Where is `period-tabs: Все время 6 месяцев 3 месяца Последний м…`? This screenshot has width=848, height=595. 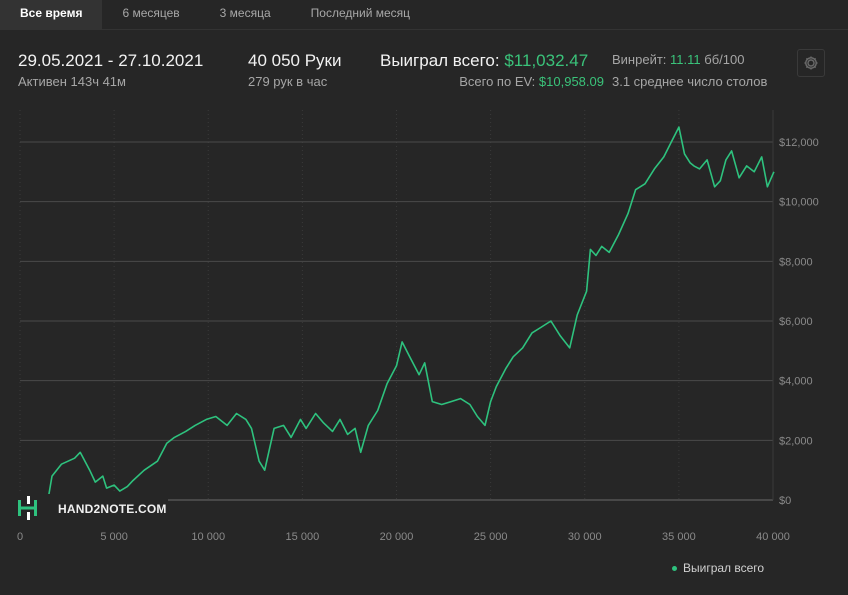 period-tabs: Все время 6 месяцев 3 месяца Последний м… is located at coordinates (424, 15).